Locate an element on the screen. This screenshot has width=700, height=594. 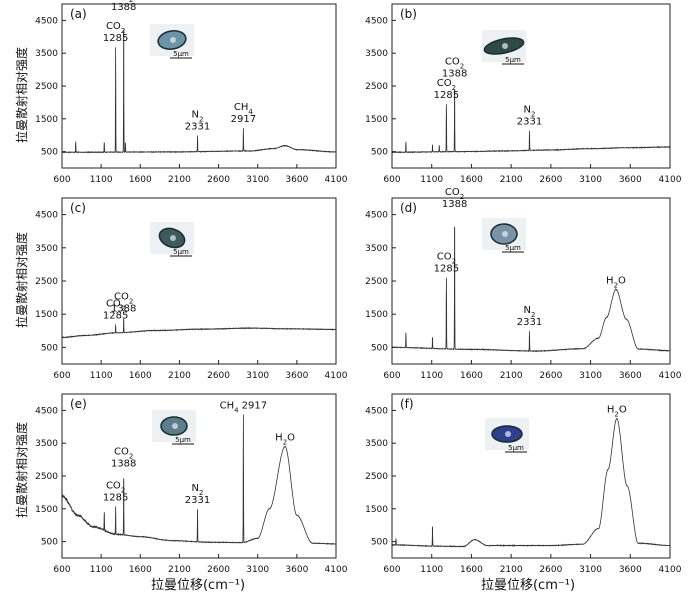
annotation-species: N is located at coordinates (527, 310).